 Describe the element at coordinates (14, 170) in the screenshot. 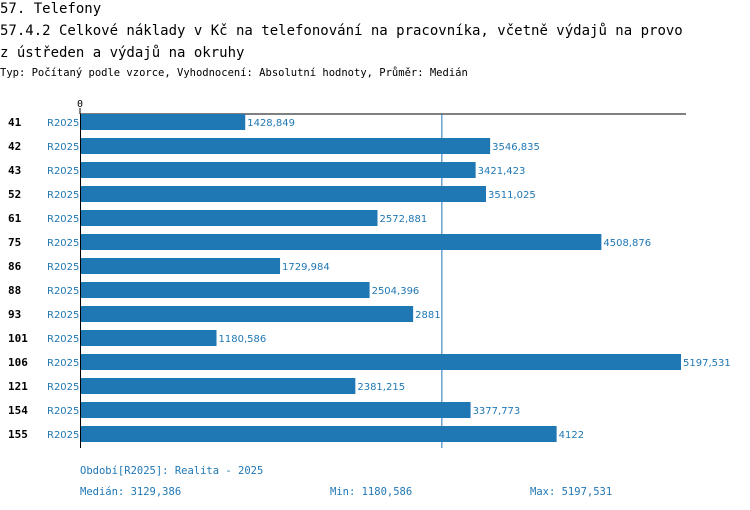

I see `category-label: 43` at that location.